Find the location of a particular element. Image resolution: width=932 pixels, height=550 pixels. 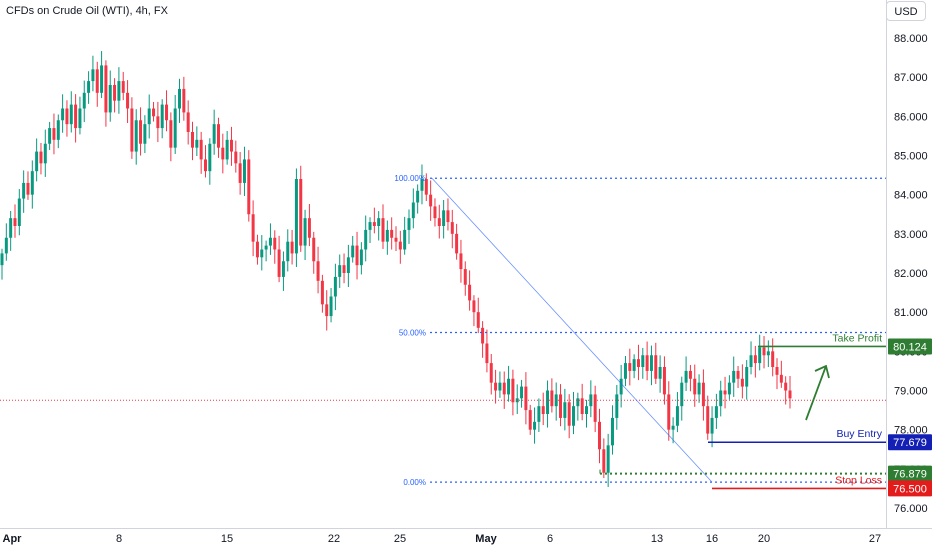

chart-title: CFDs on Crude Oil (WTI), 4h, FX is located at coordinates (87, 11).